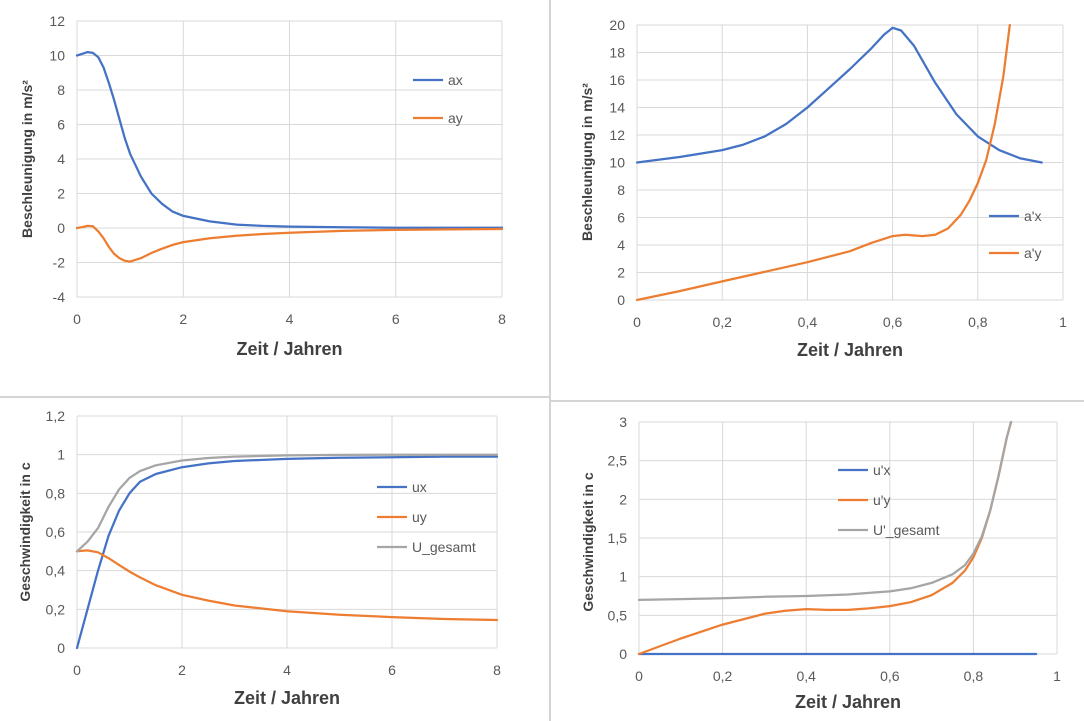 The image size is (1084, 721). I want to click on series-line-U_gesamt, so click(287, 503).